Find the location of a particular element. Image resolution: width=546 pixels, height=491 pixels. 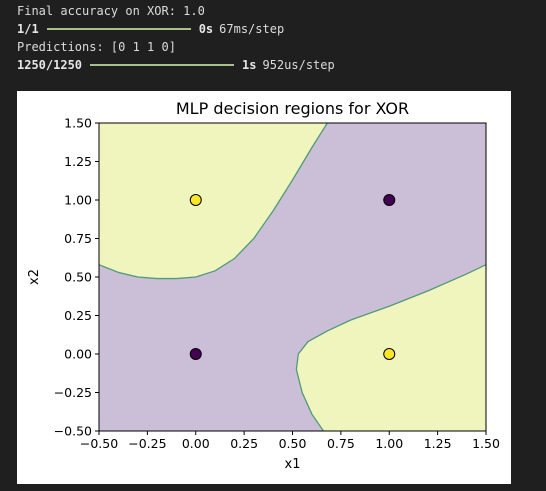

x-tick-label: 0.75 is located at coordinates (341, 443).